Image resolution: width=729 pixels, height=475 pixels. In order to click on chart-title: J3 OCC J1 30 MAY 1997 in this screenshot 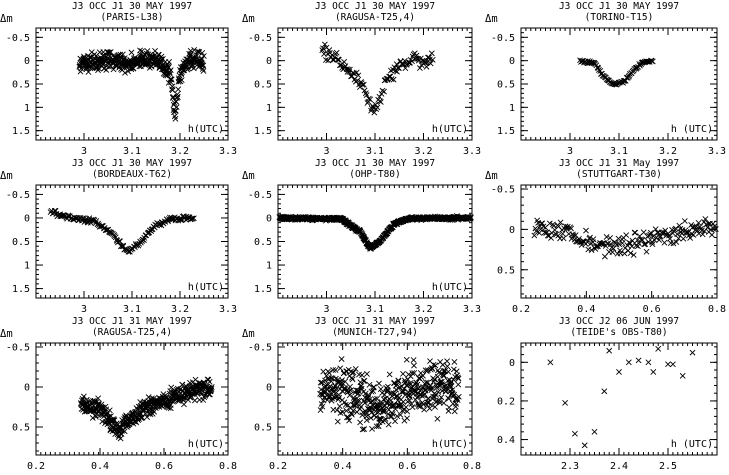, I will do `click(375, 163)`.